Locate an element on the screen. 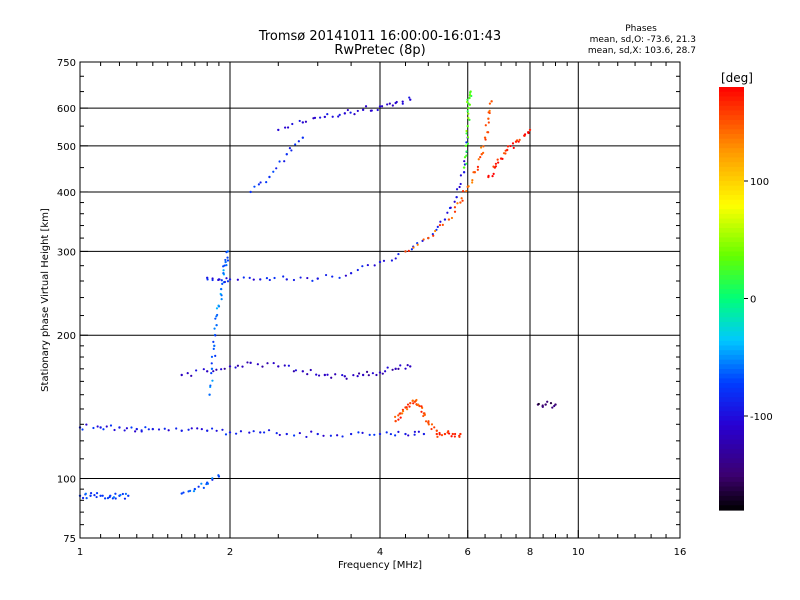 The image size is (800, 600). chart-title: Tromsø 20141011 16:00:00-16:01:43 is located at coordinates (379, 36).